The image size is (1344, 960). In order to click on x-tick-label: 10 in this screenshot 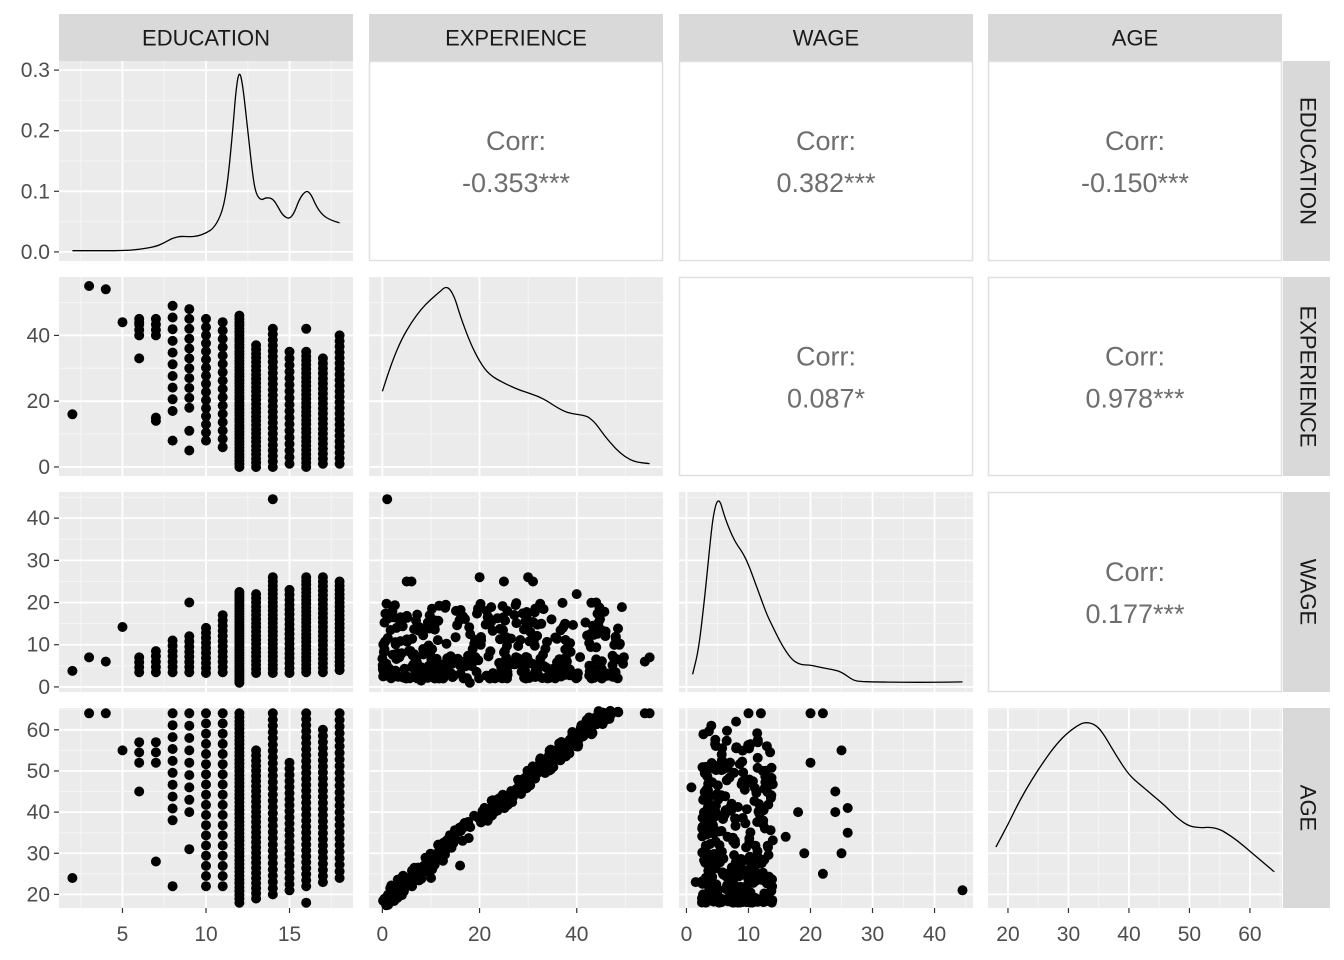, I will do `click(205, 934)`.